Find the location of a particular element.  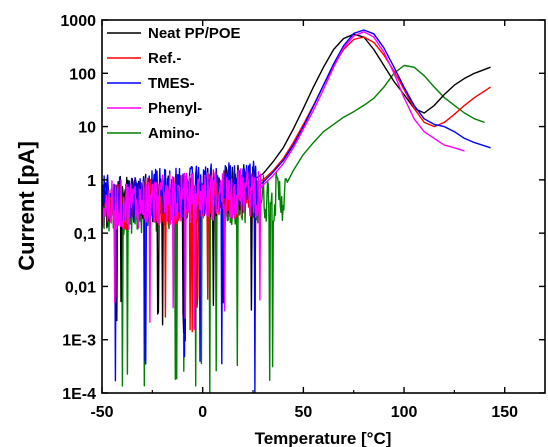

x-tick-label: 50 is located at coordinates (303, 412).